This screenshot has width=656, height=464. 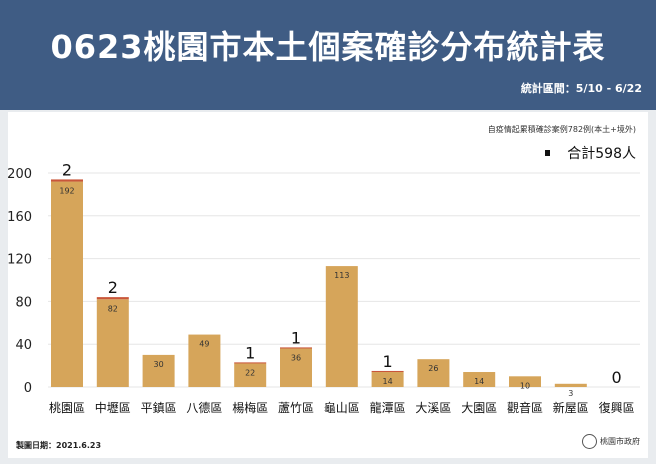 I want to click on bar-value-label: 22, so click(x=250, y=372).